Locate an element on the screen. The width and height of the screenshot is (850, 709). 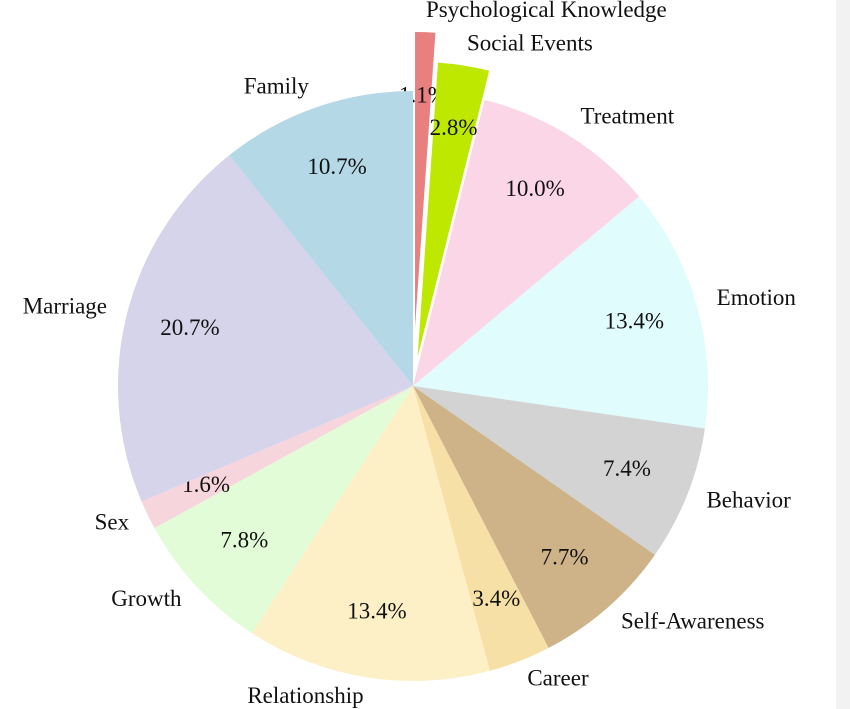
category-label: Marriage is located at coordinates (65, 306).